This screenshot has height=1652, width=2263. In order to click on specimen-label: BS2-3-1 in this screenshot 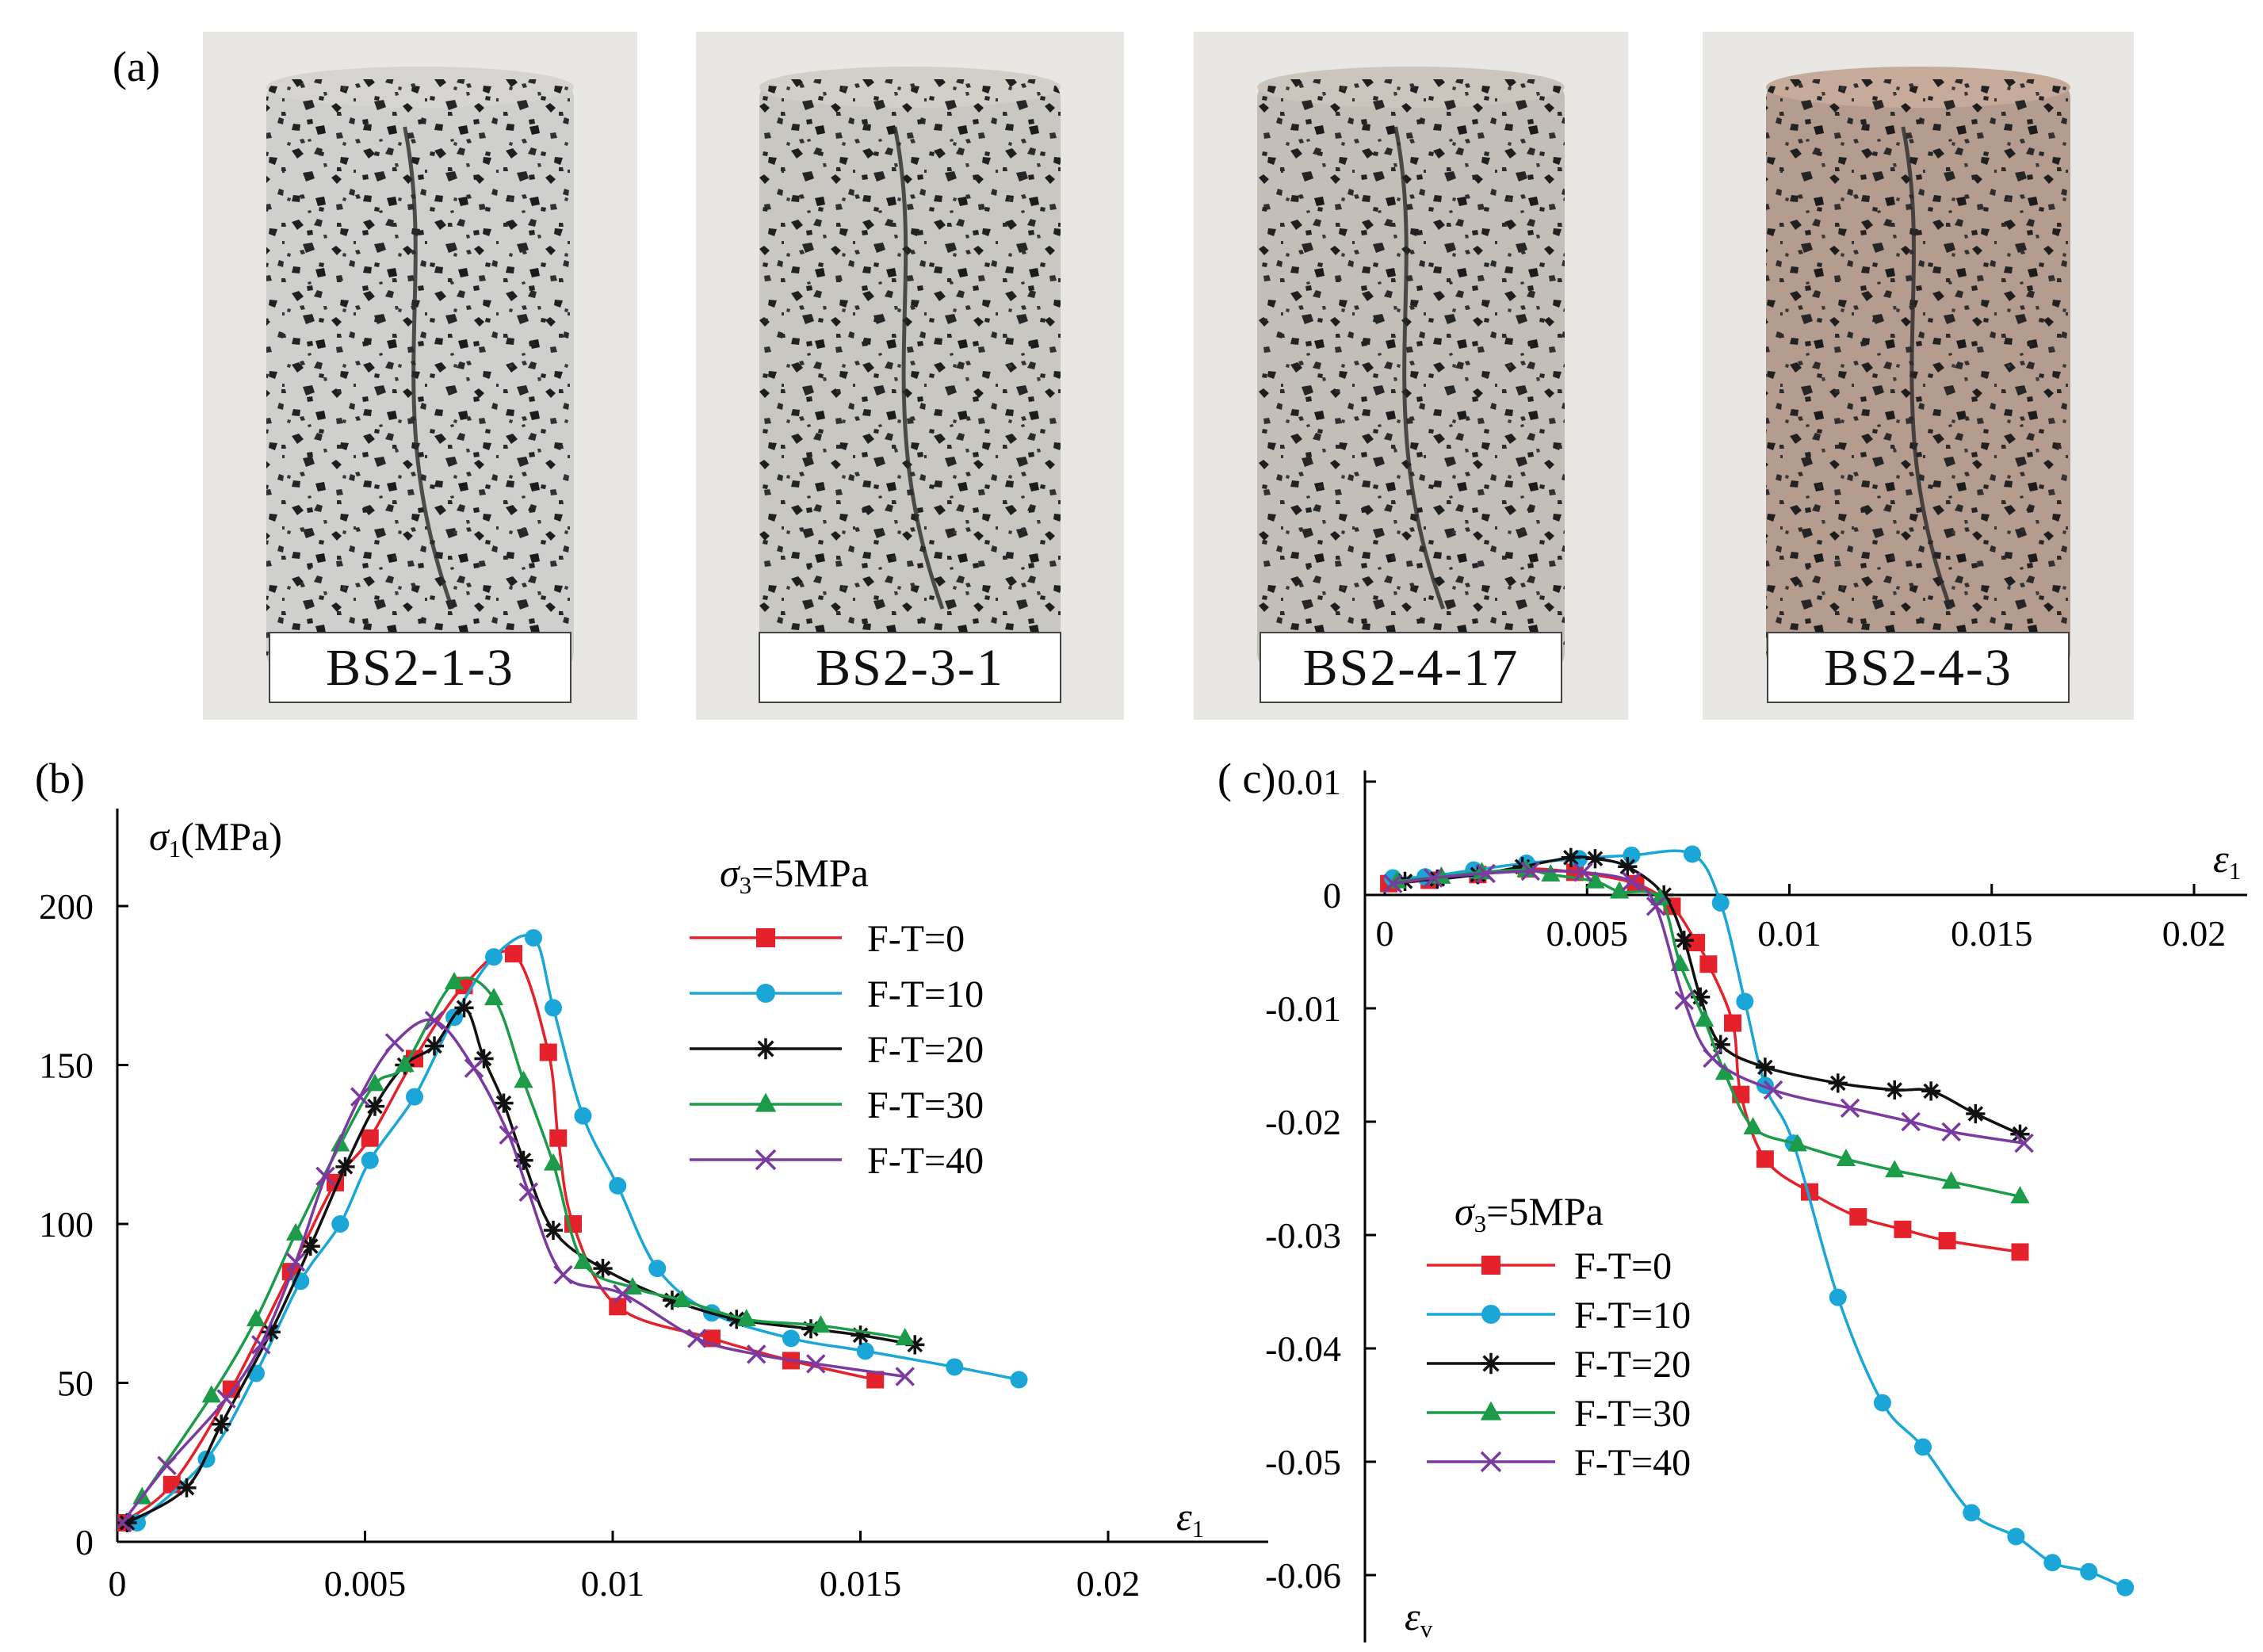, I will do `click(910, 668)`.